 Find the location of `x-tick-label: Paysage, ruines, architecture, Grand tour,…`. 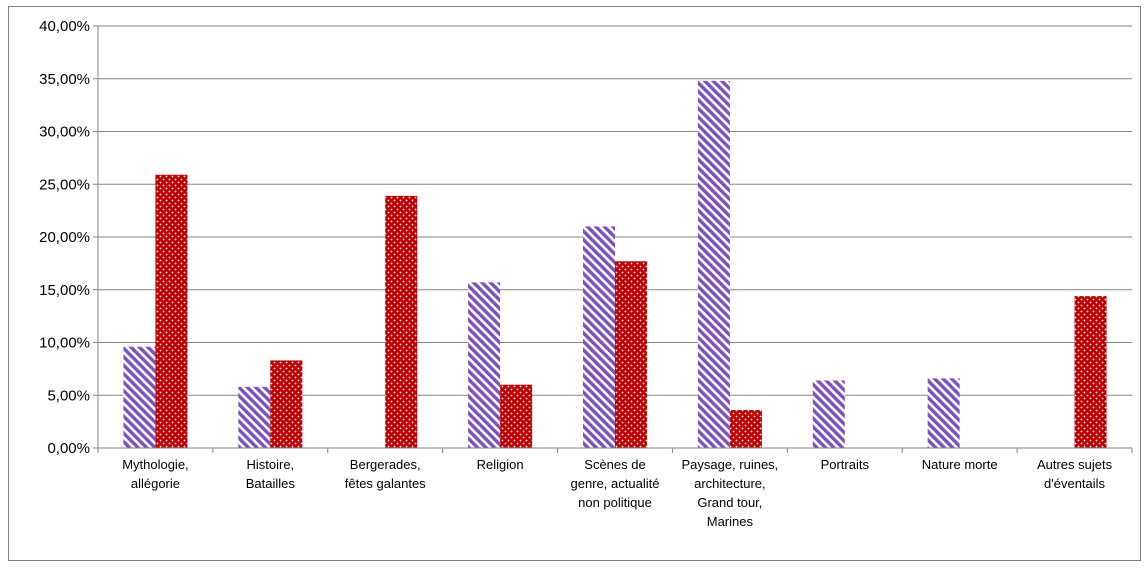

x-tick-label: Paysage, ruines, architecture, Grand tour,… is located at coordinates (729, 493).